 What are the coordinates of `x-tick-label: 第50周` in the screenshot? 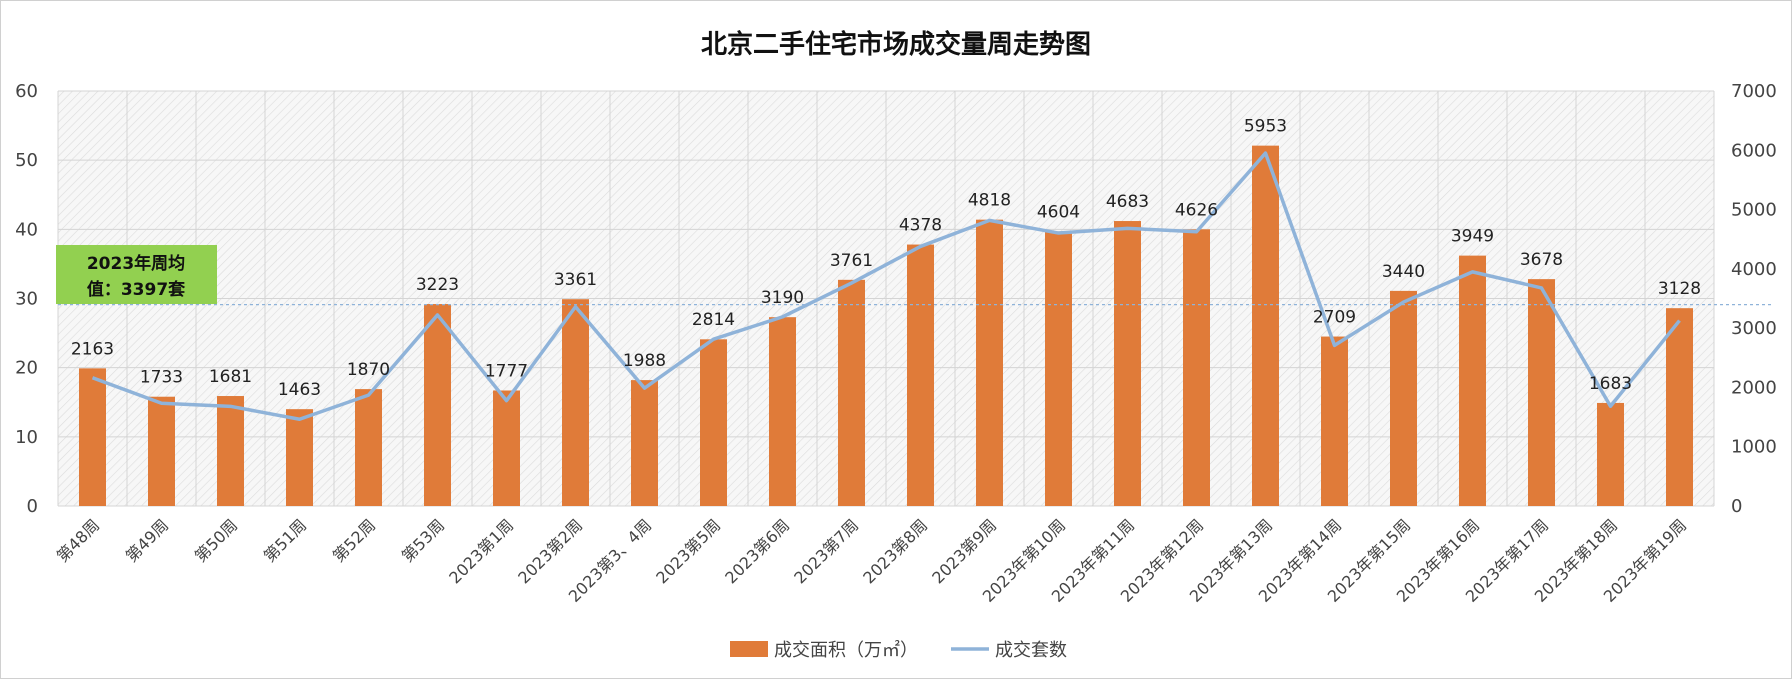 It's located at (216, 540).